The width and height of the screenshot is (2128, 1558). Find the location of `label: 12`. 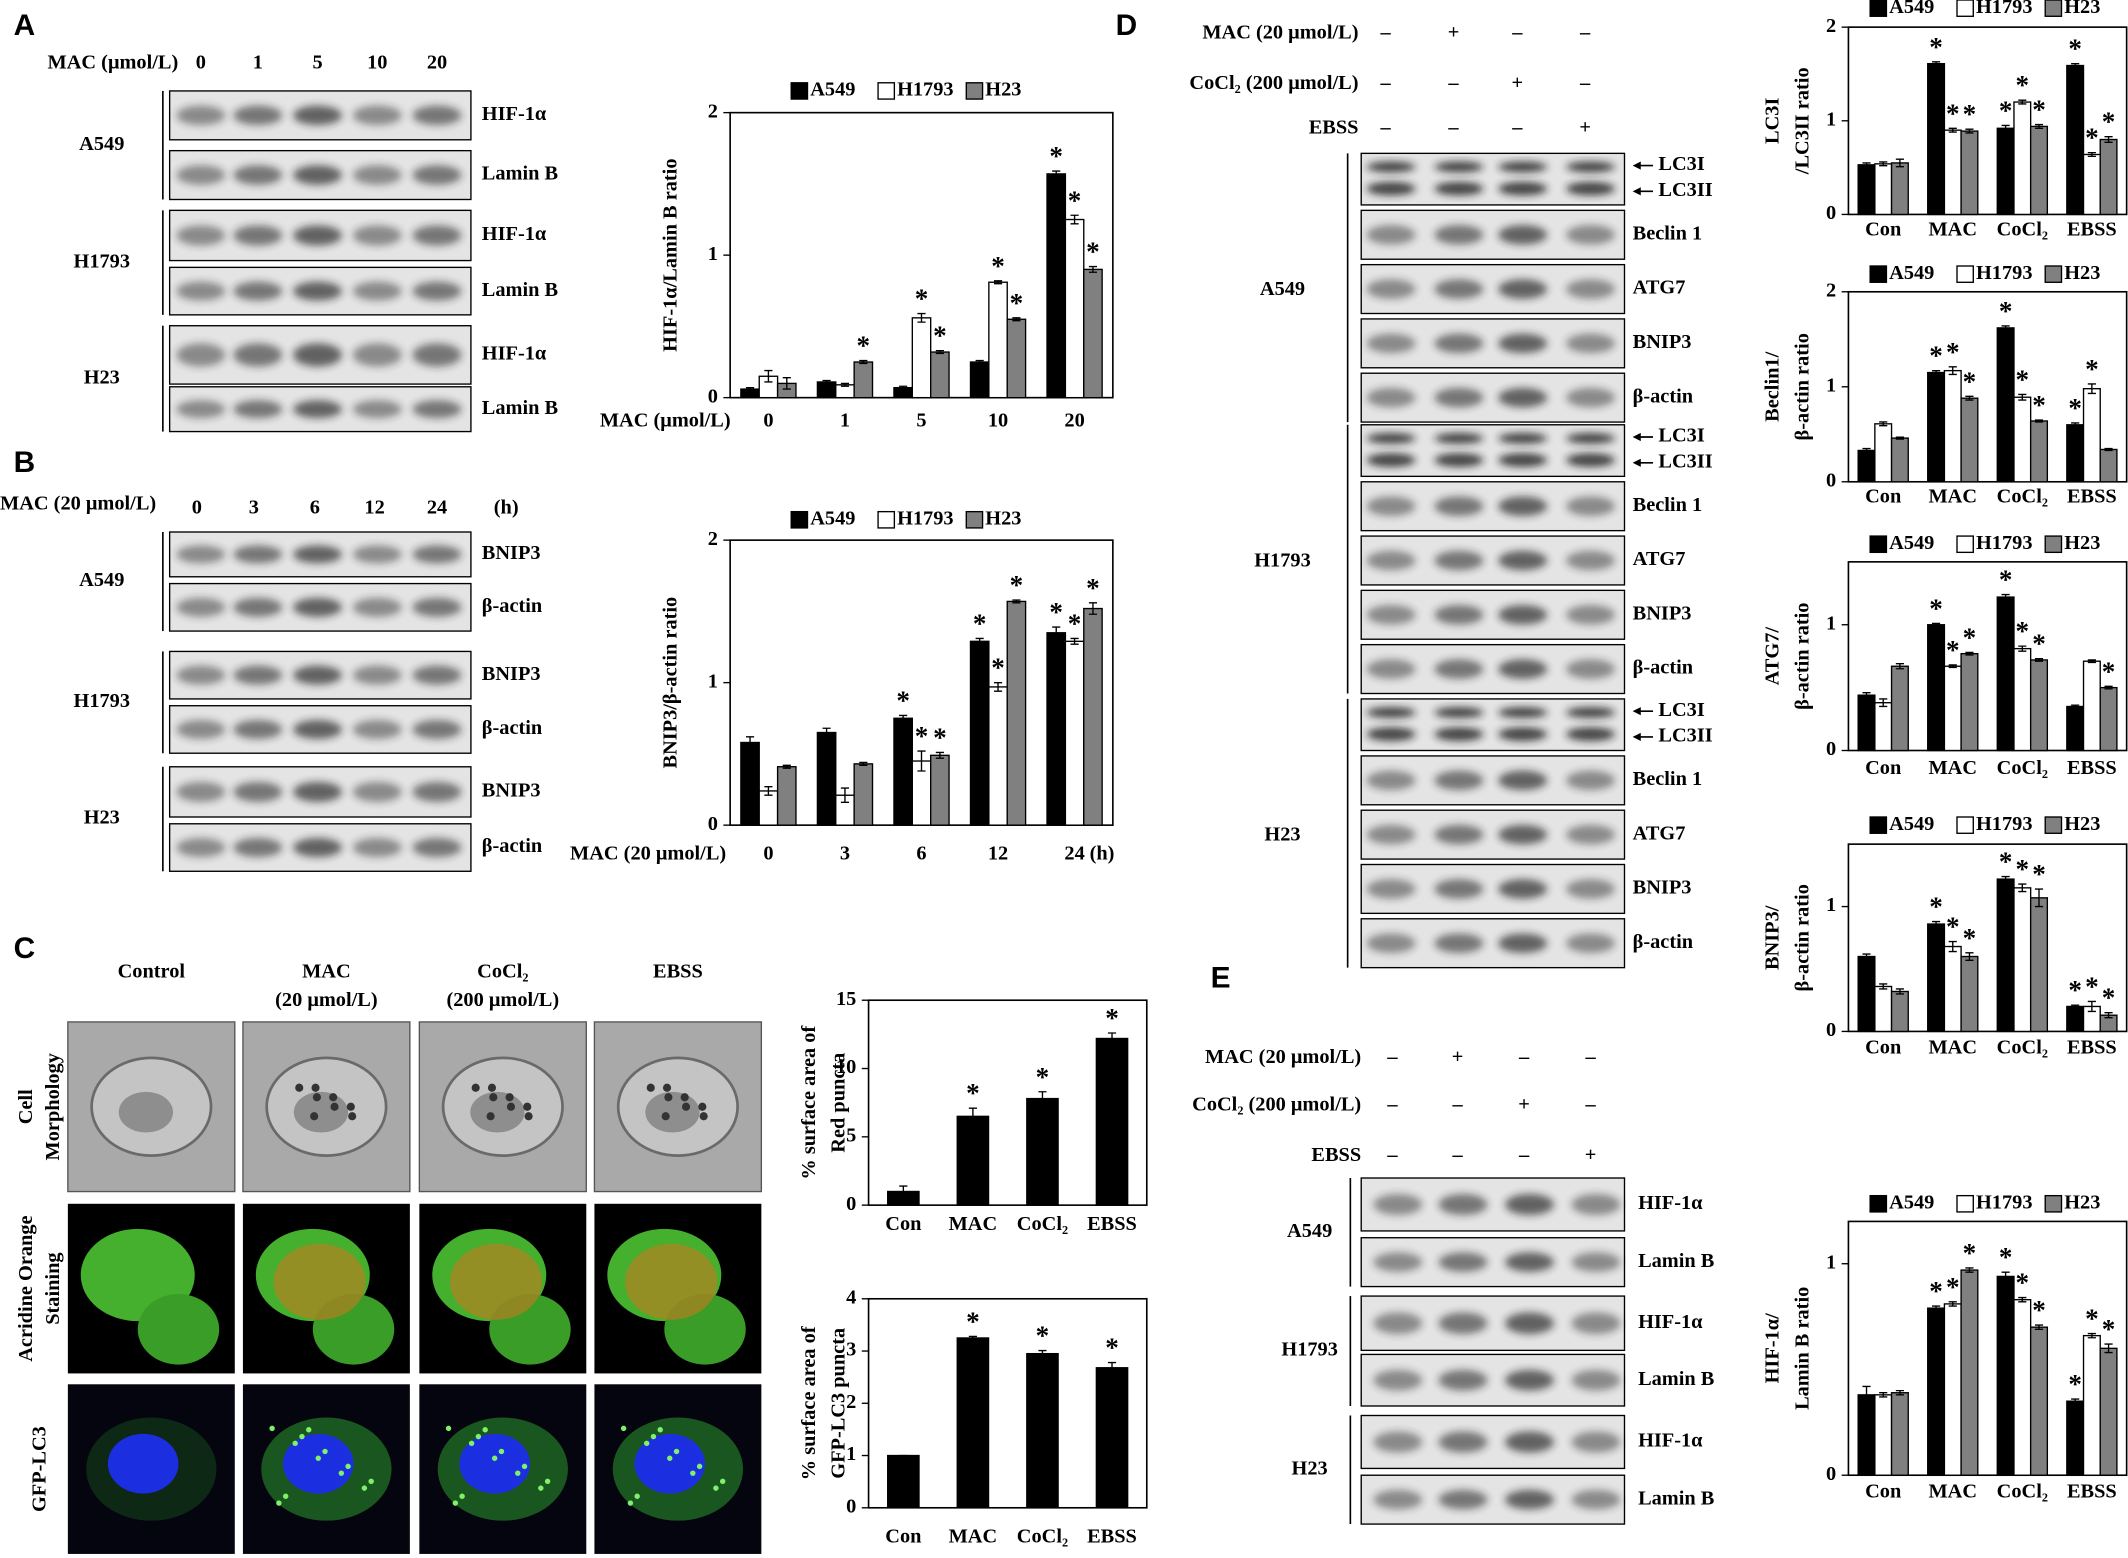

label: 12 is located at coordinates (374, 508).